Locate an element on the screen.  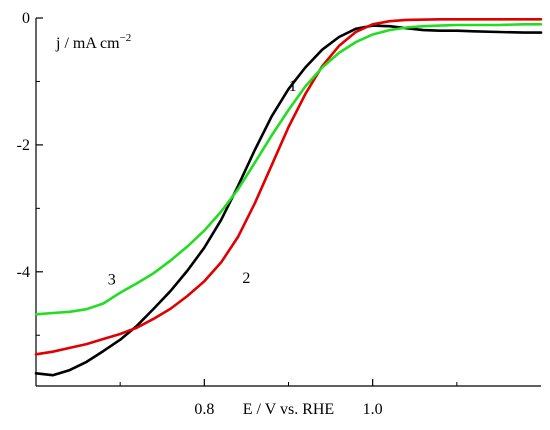
y-tick-label: -4 is located at coordinates (23, 272).